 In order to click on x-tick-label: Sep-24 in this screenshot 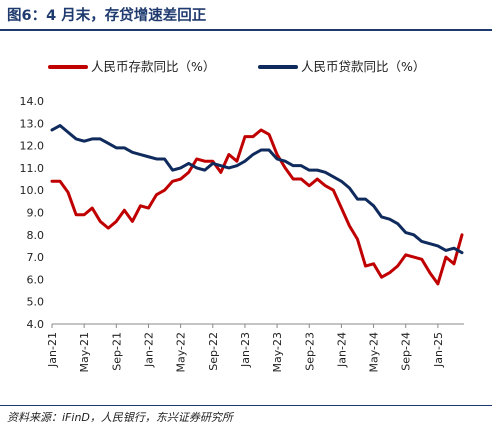, I will do `click(406, 351)`.